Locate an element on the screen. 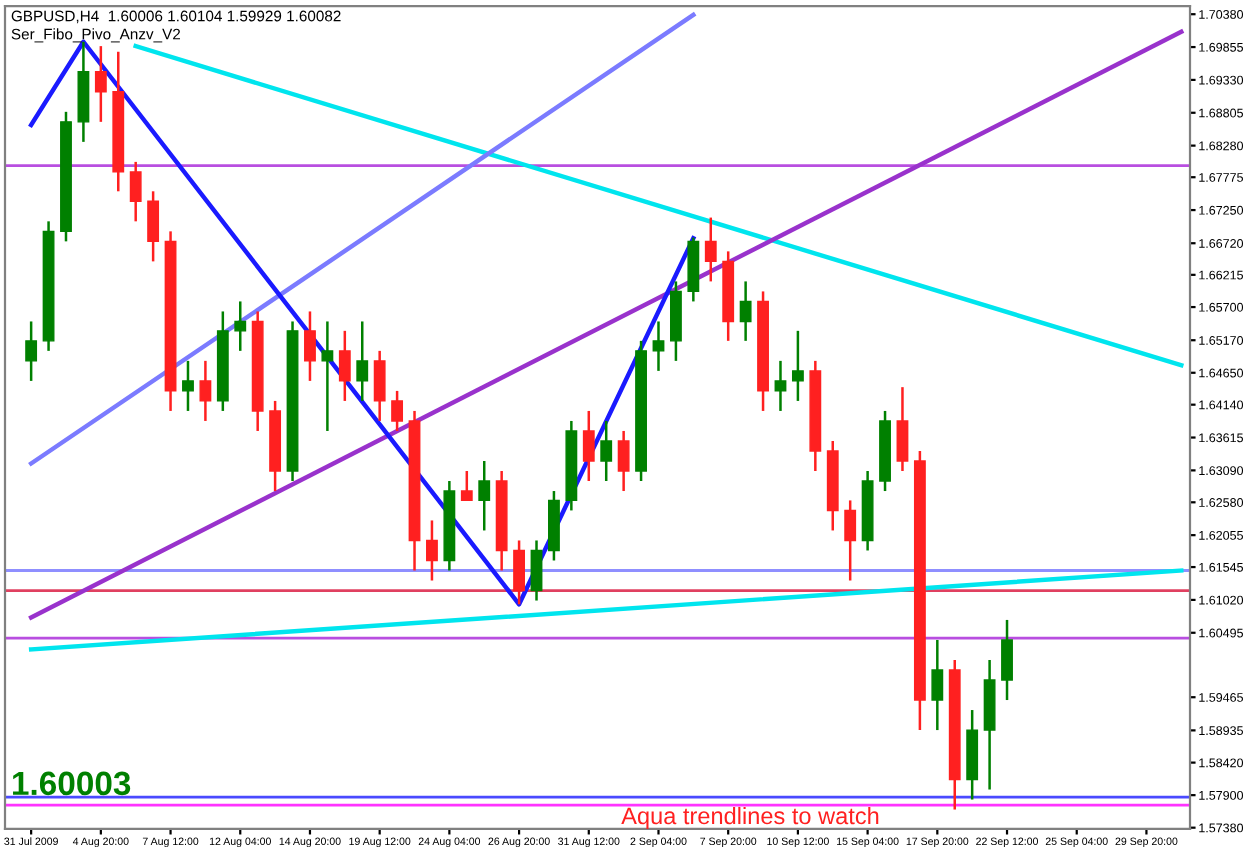 This screenshot has height=868, width=1250. annotation: 1.60003 is located at coordinates (72, 783).